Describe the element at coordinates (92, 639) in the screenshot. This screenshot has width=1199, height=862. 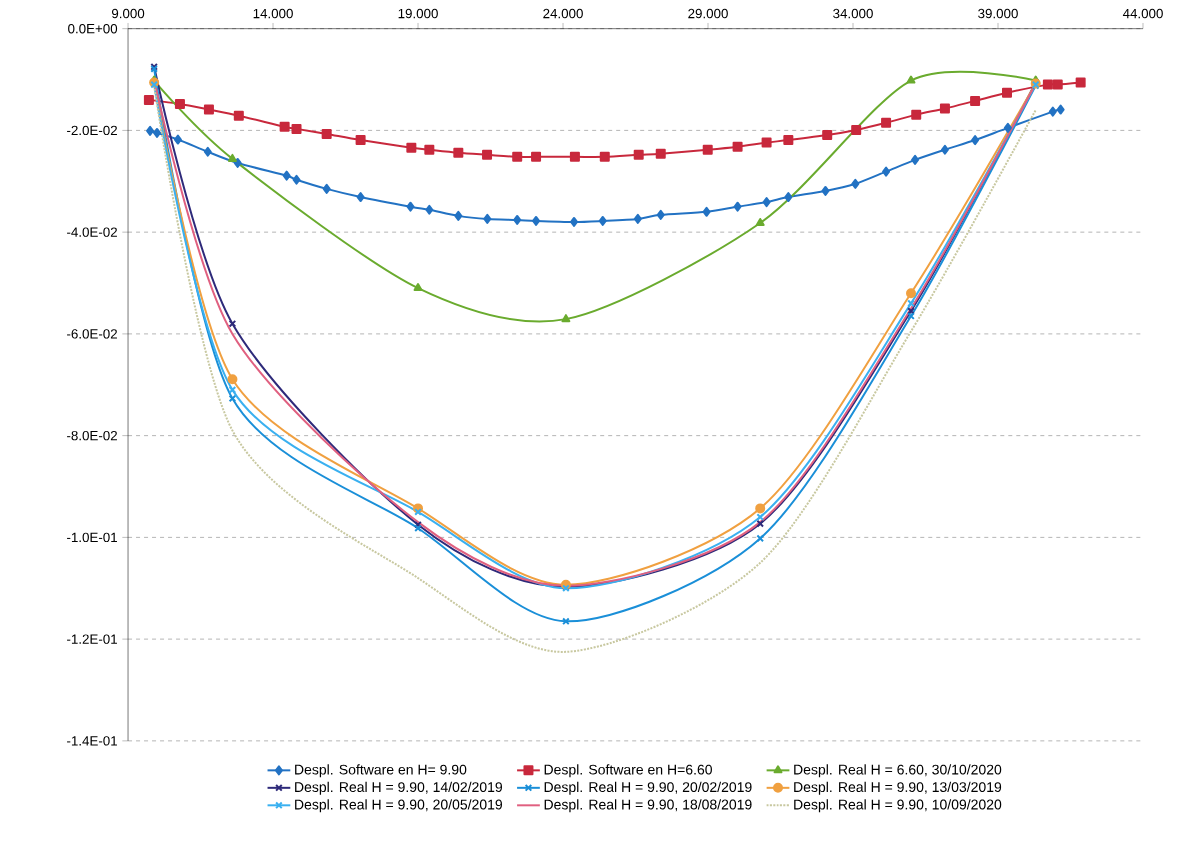
I see `y-tick-label: -1.2E-01` at that location.